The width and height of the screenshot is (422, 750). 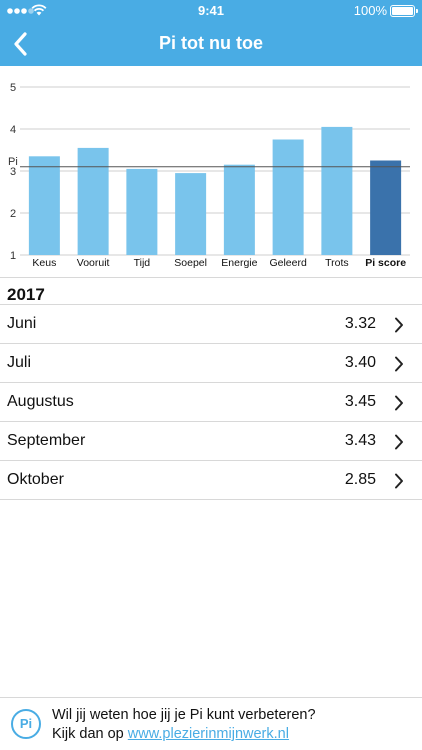 I want to click on x-tick-label: Trots, so click(x=337, y=263).